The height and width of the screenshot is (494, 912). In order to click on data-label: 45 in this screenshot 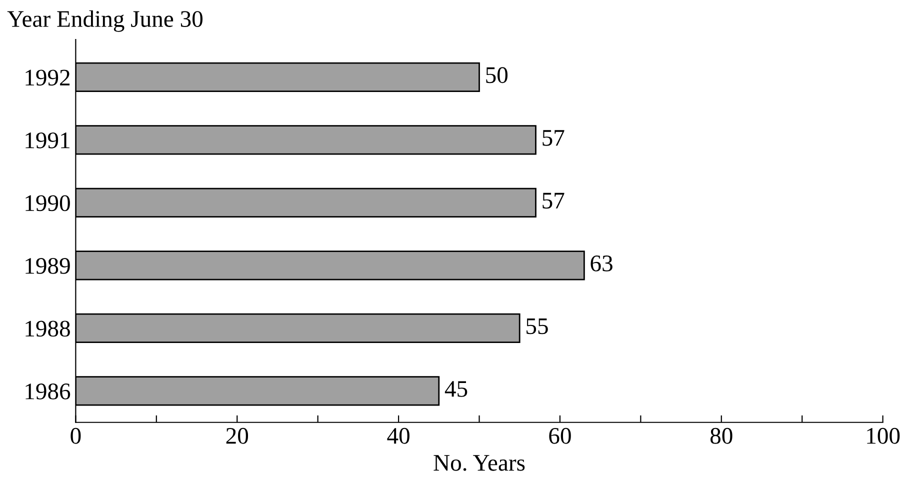, I will do `click(456, 389)`.